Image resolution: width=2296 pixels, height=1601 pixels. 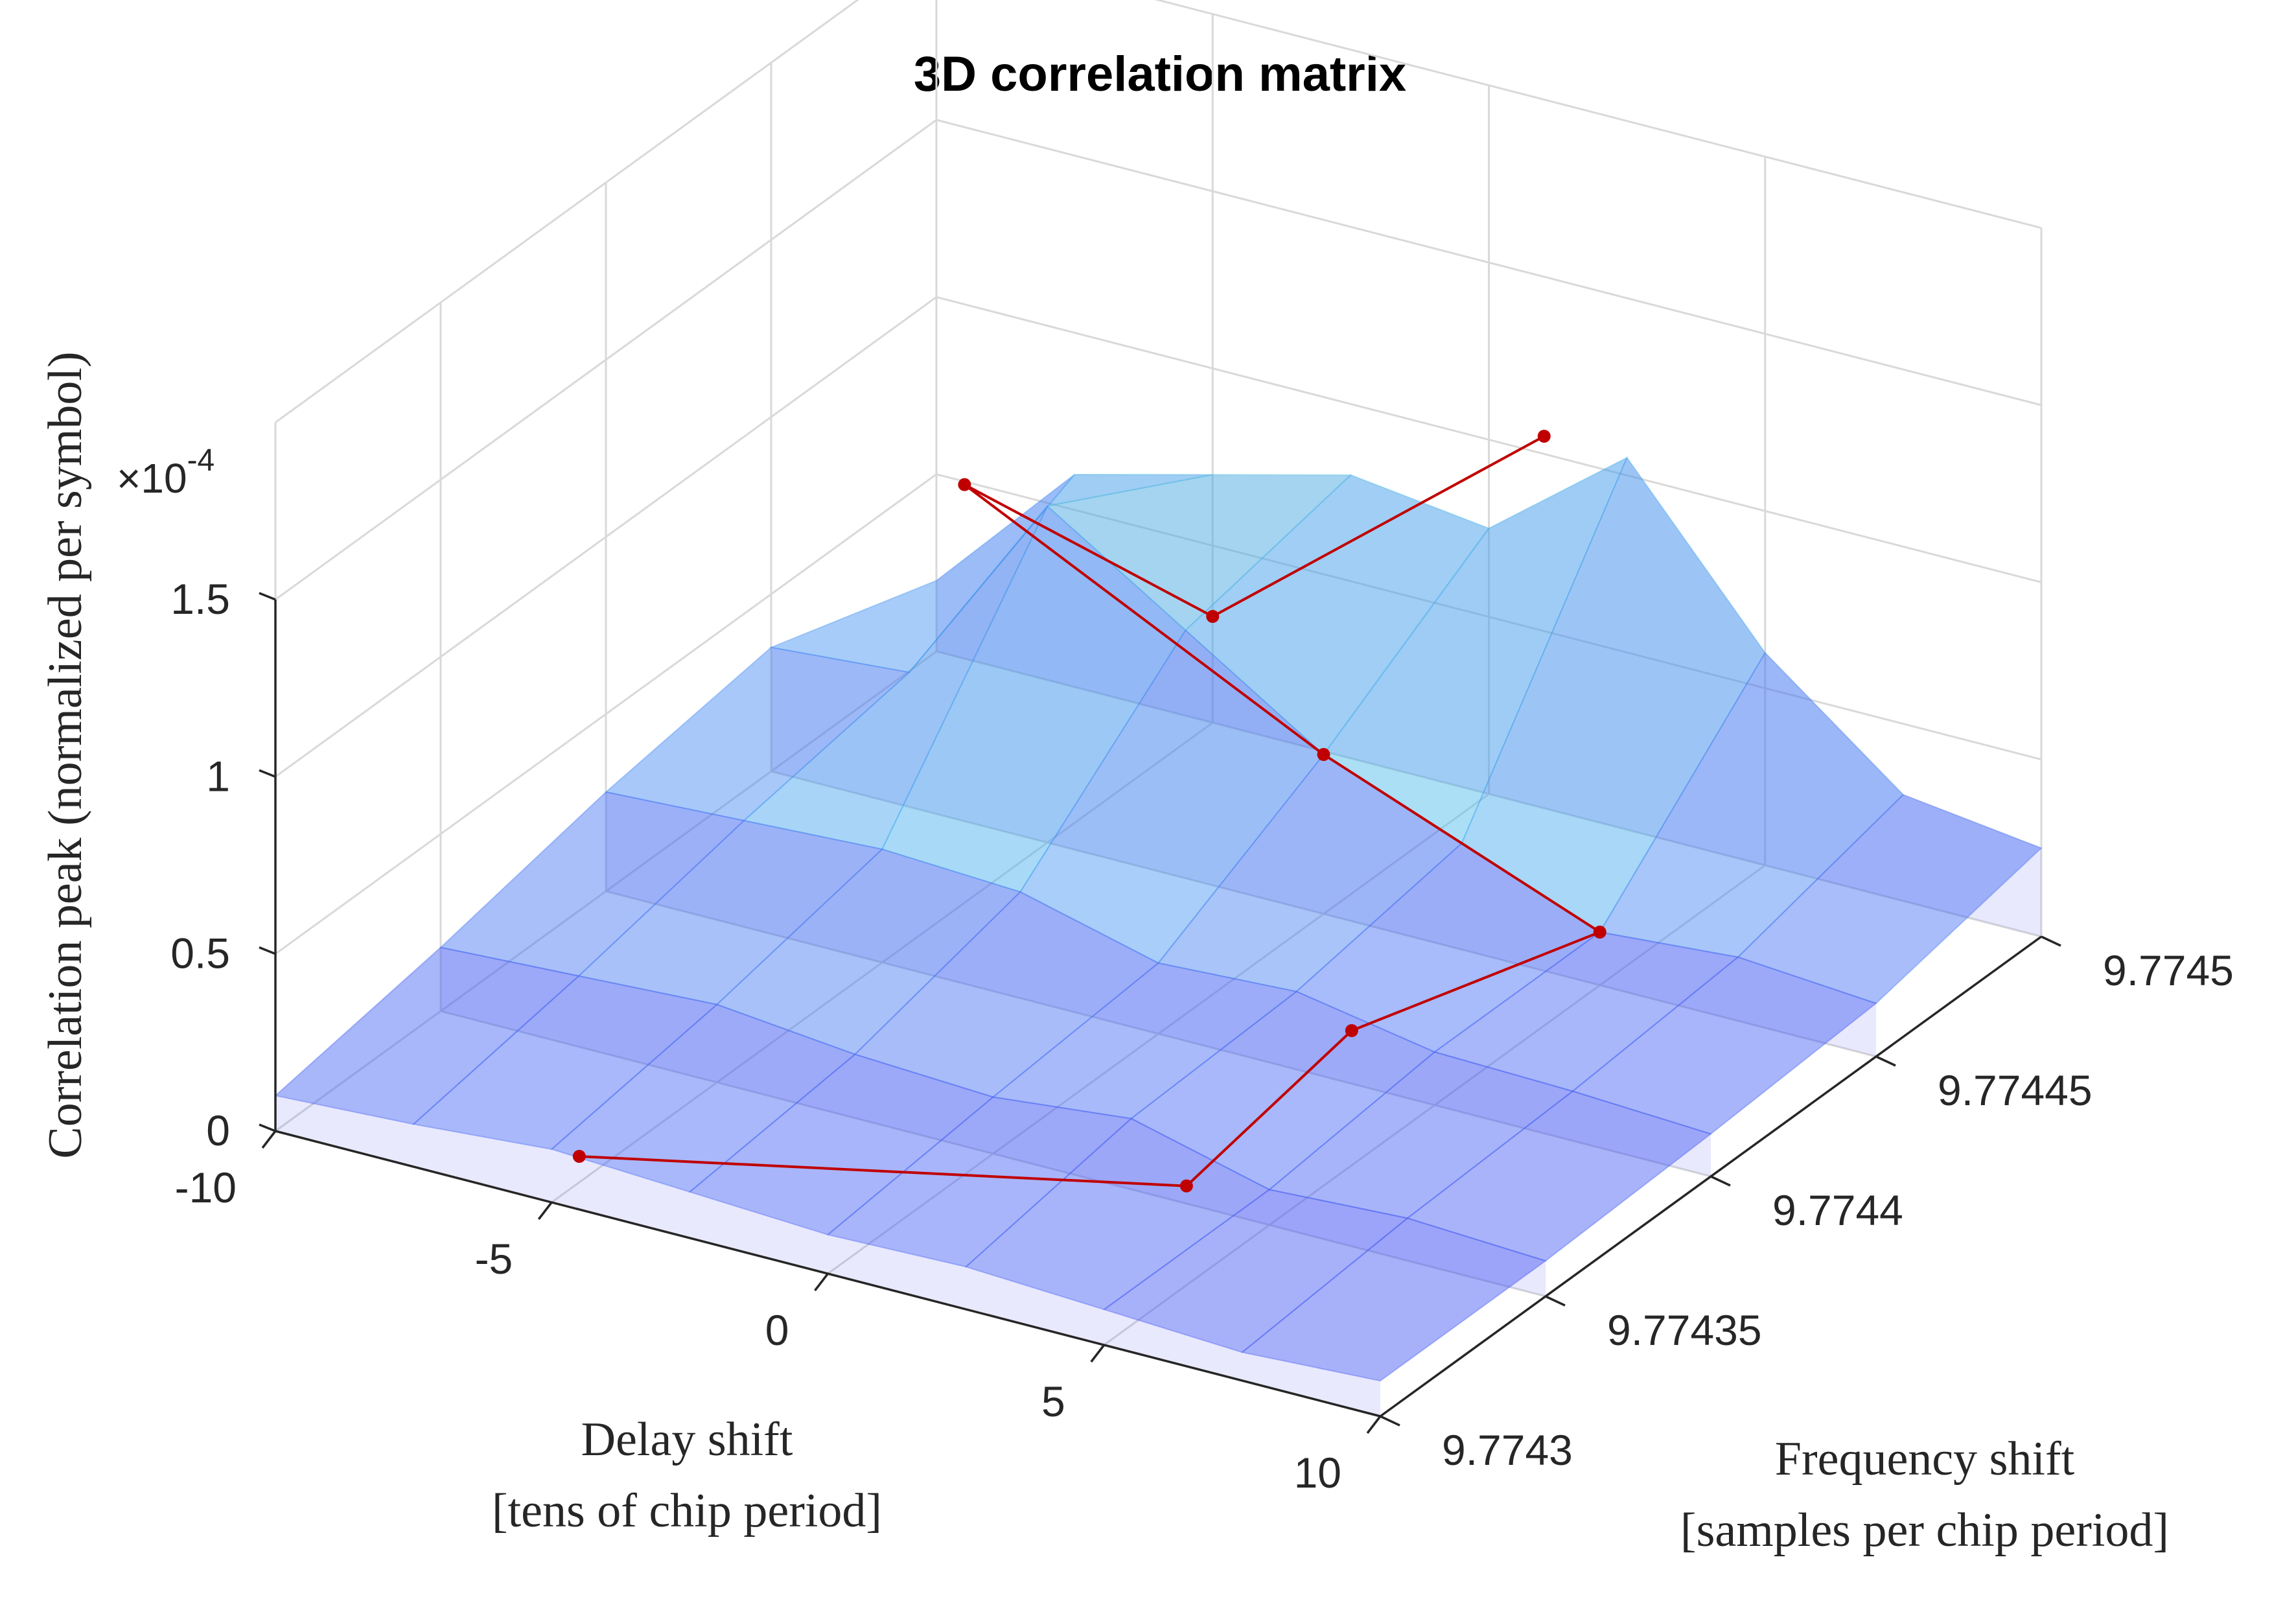 What do you see at coordinates (1317, 1473) in the screenshot?
I see `x-tick-label-4: 10` at bounding box center [1317, 1473].